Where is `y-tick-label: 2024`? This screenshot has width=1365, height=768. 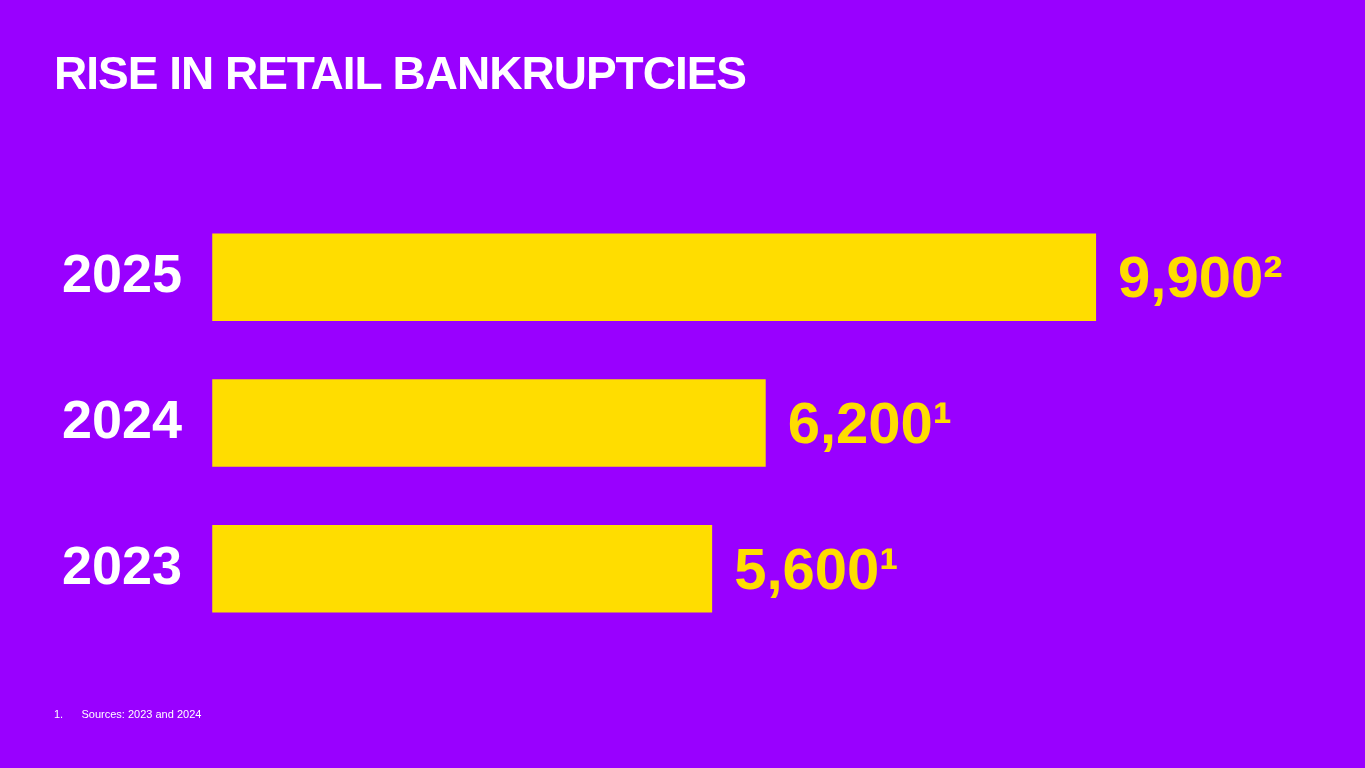
y-tick-label: 2024 is located at coordinates (122, 418).